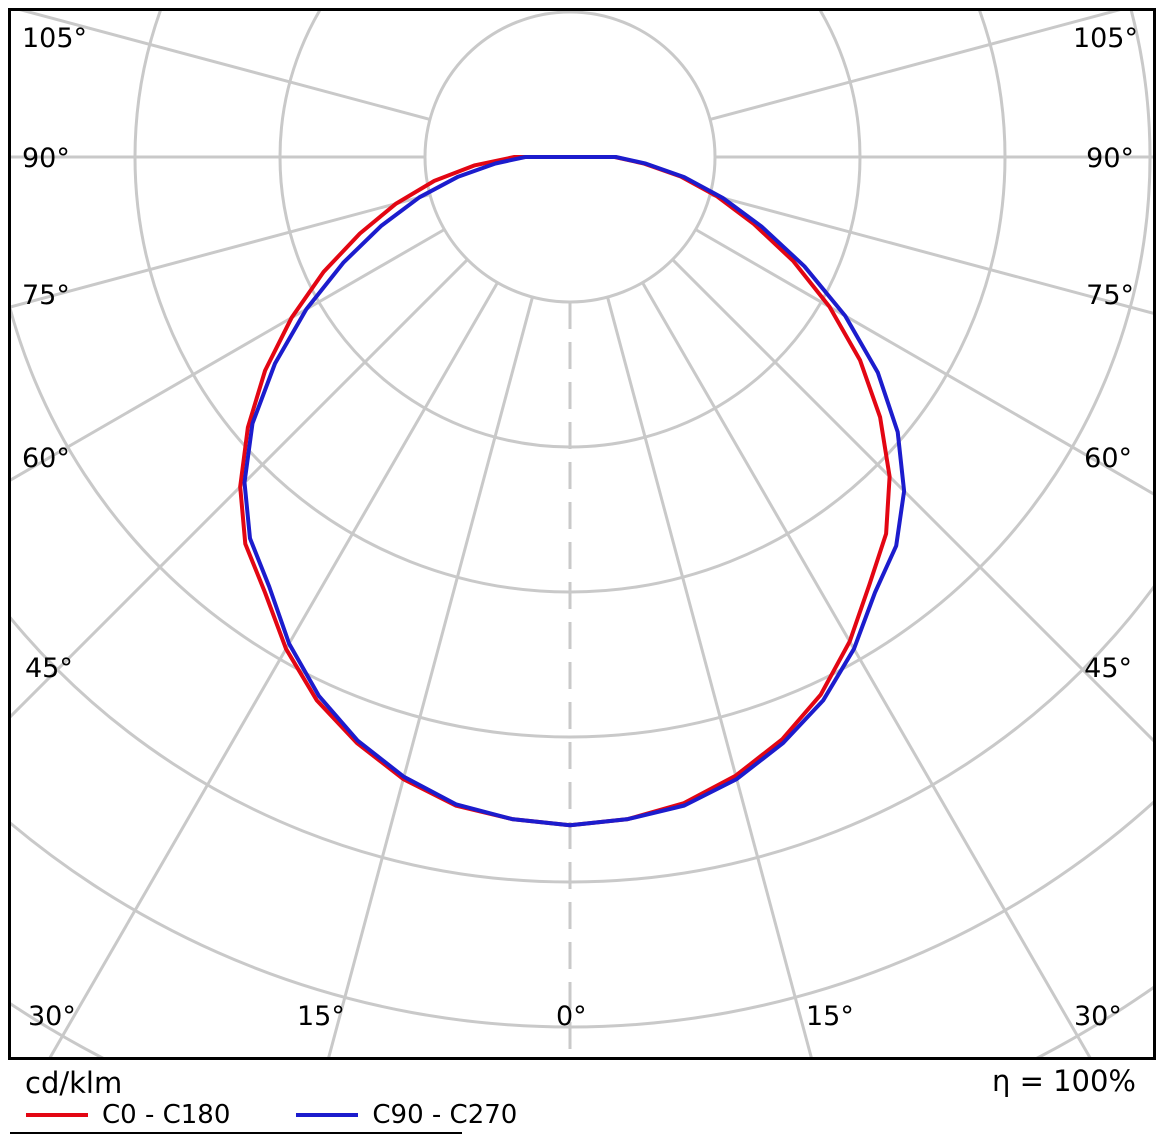 This screenshot has height=1140, width=1164. I want to click on angle-label-bottom-30-left: 30°, so click(52, 1016).